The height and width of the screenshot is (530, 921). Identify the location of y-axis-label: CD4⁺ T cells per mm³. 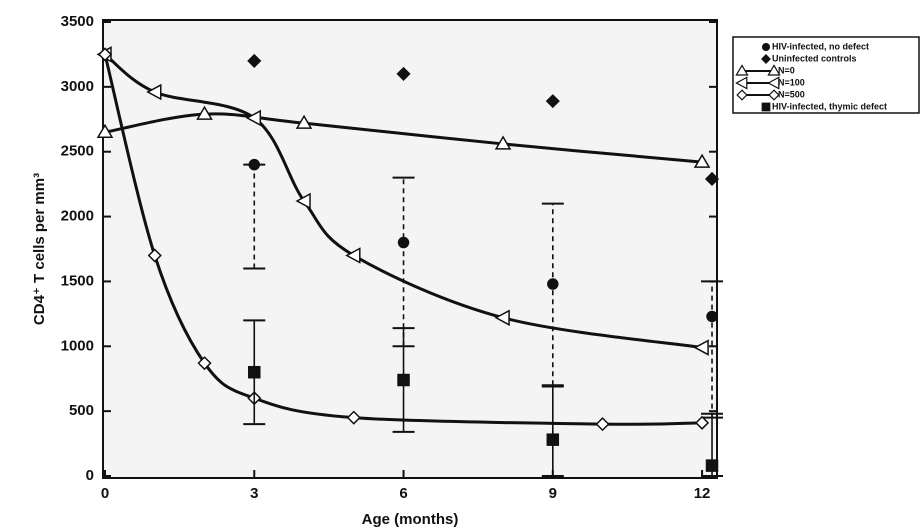
(39, 249).